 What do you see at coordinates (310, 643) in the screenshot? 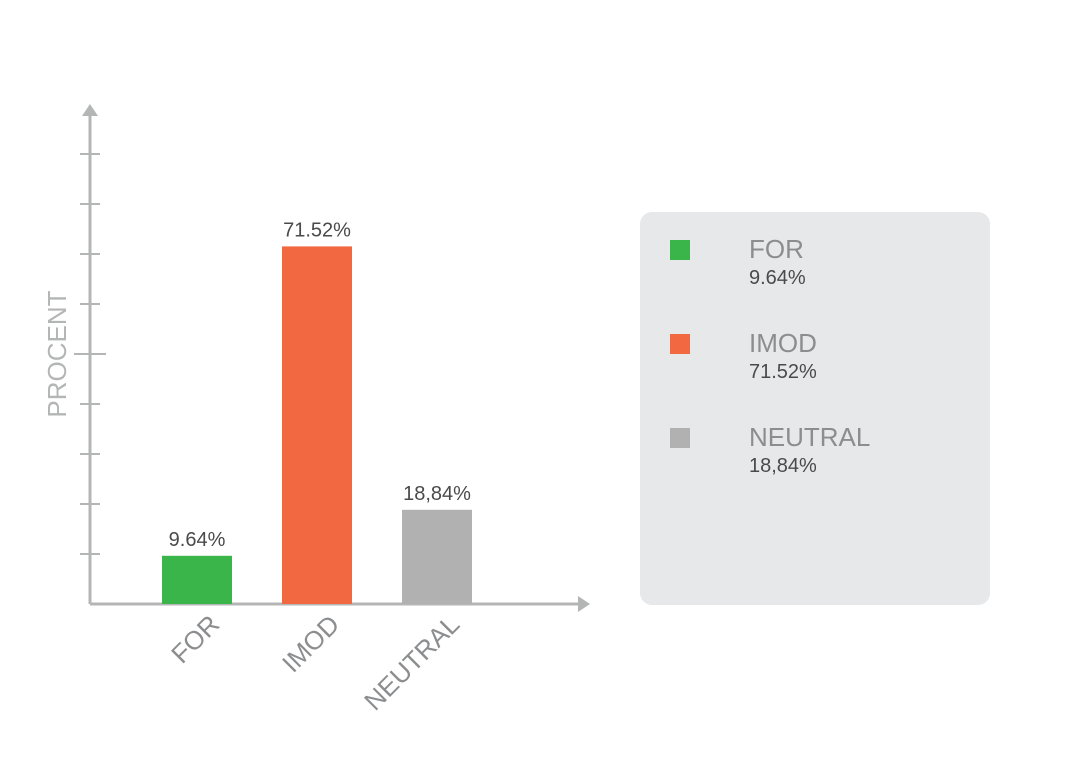
I see `x-tick-label-imod: IMOD` at bounding box center [310, 643].